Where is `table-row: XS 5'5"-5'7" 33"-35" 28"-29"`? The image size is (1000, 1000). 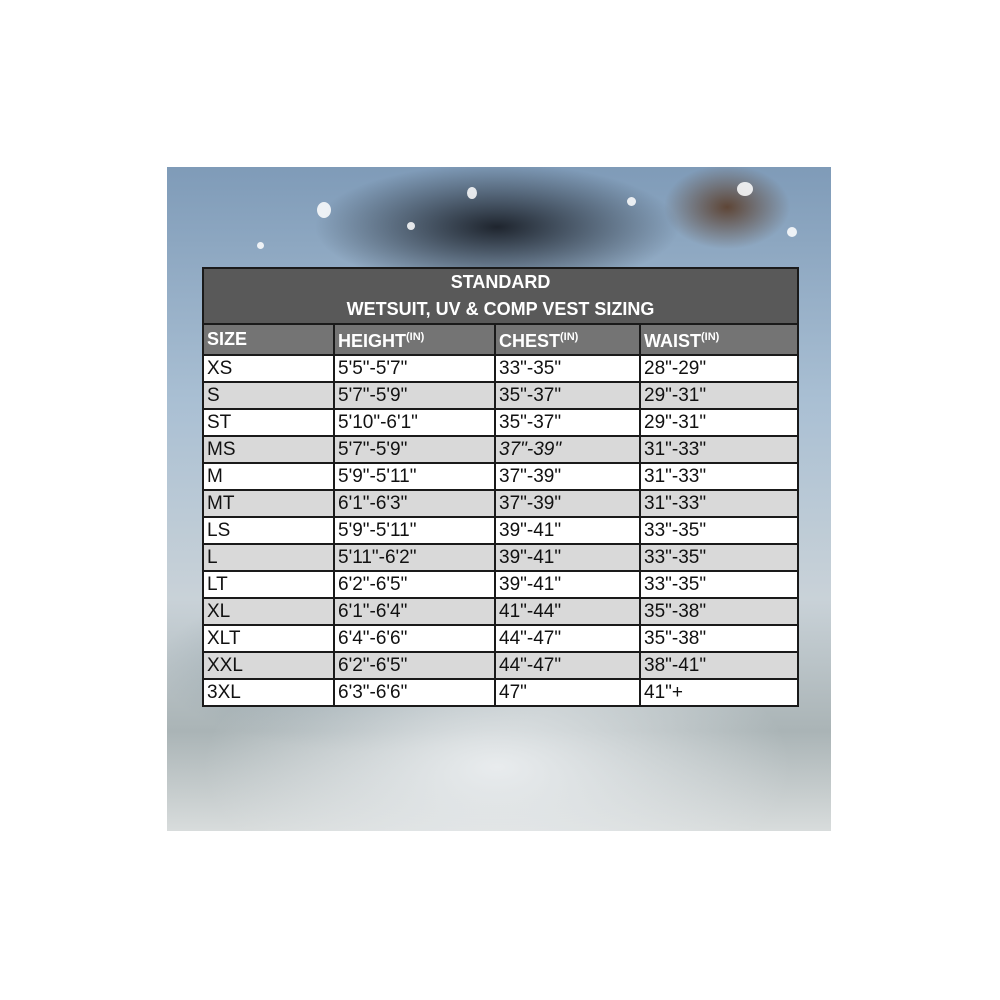 table-row: XS 5'5"-5'7" 33"-35" 28"-29" is located at coordinates (501, 368).